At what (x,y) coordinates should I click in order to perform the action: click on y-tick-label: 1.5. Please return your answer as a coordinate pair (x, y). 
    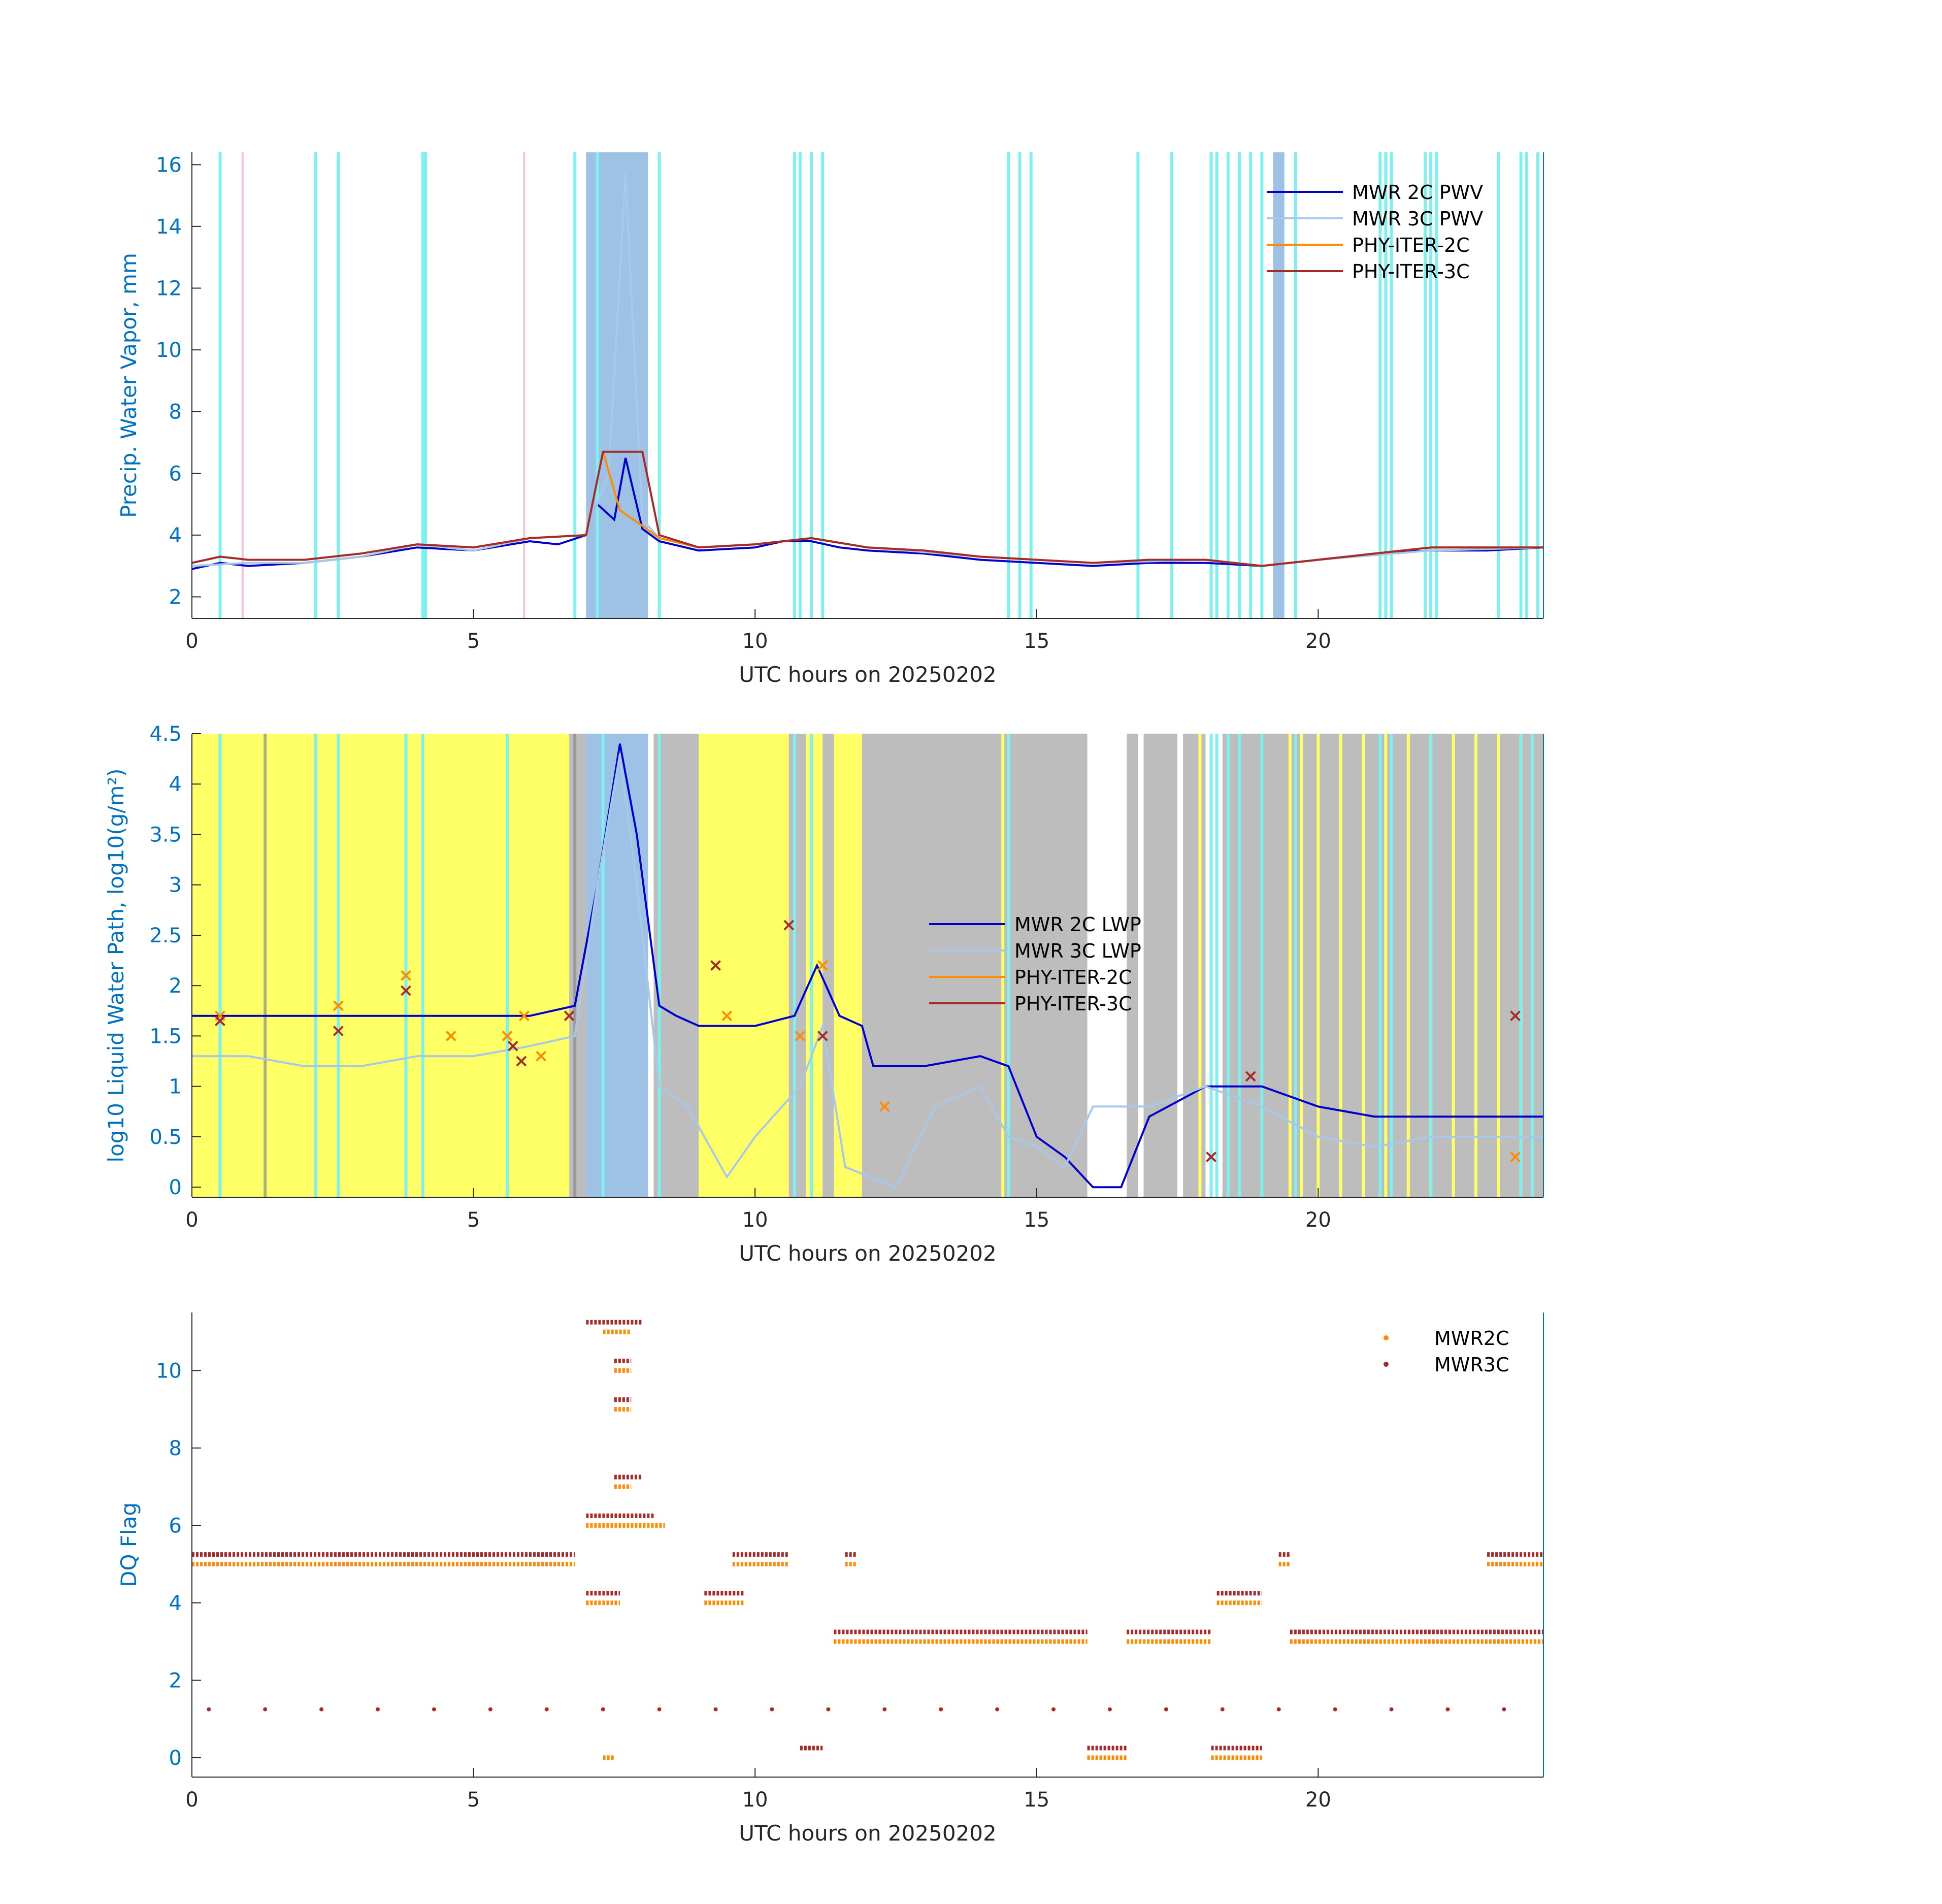
    Looking at the image, I should click on (165, 1037).